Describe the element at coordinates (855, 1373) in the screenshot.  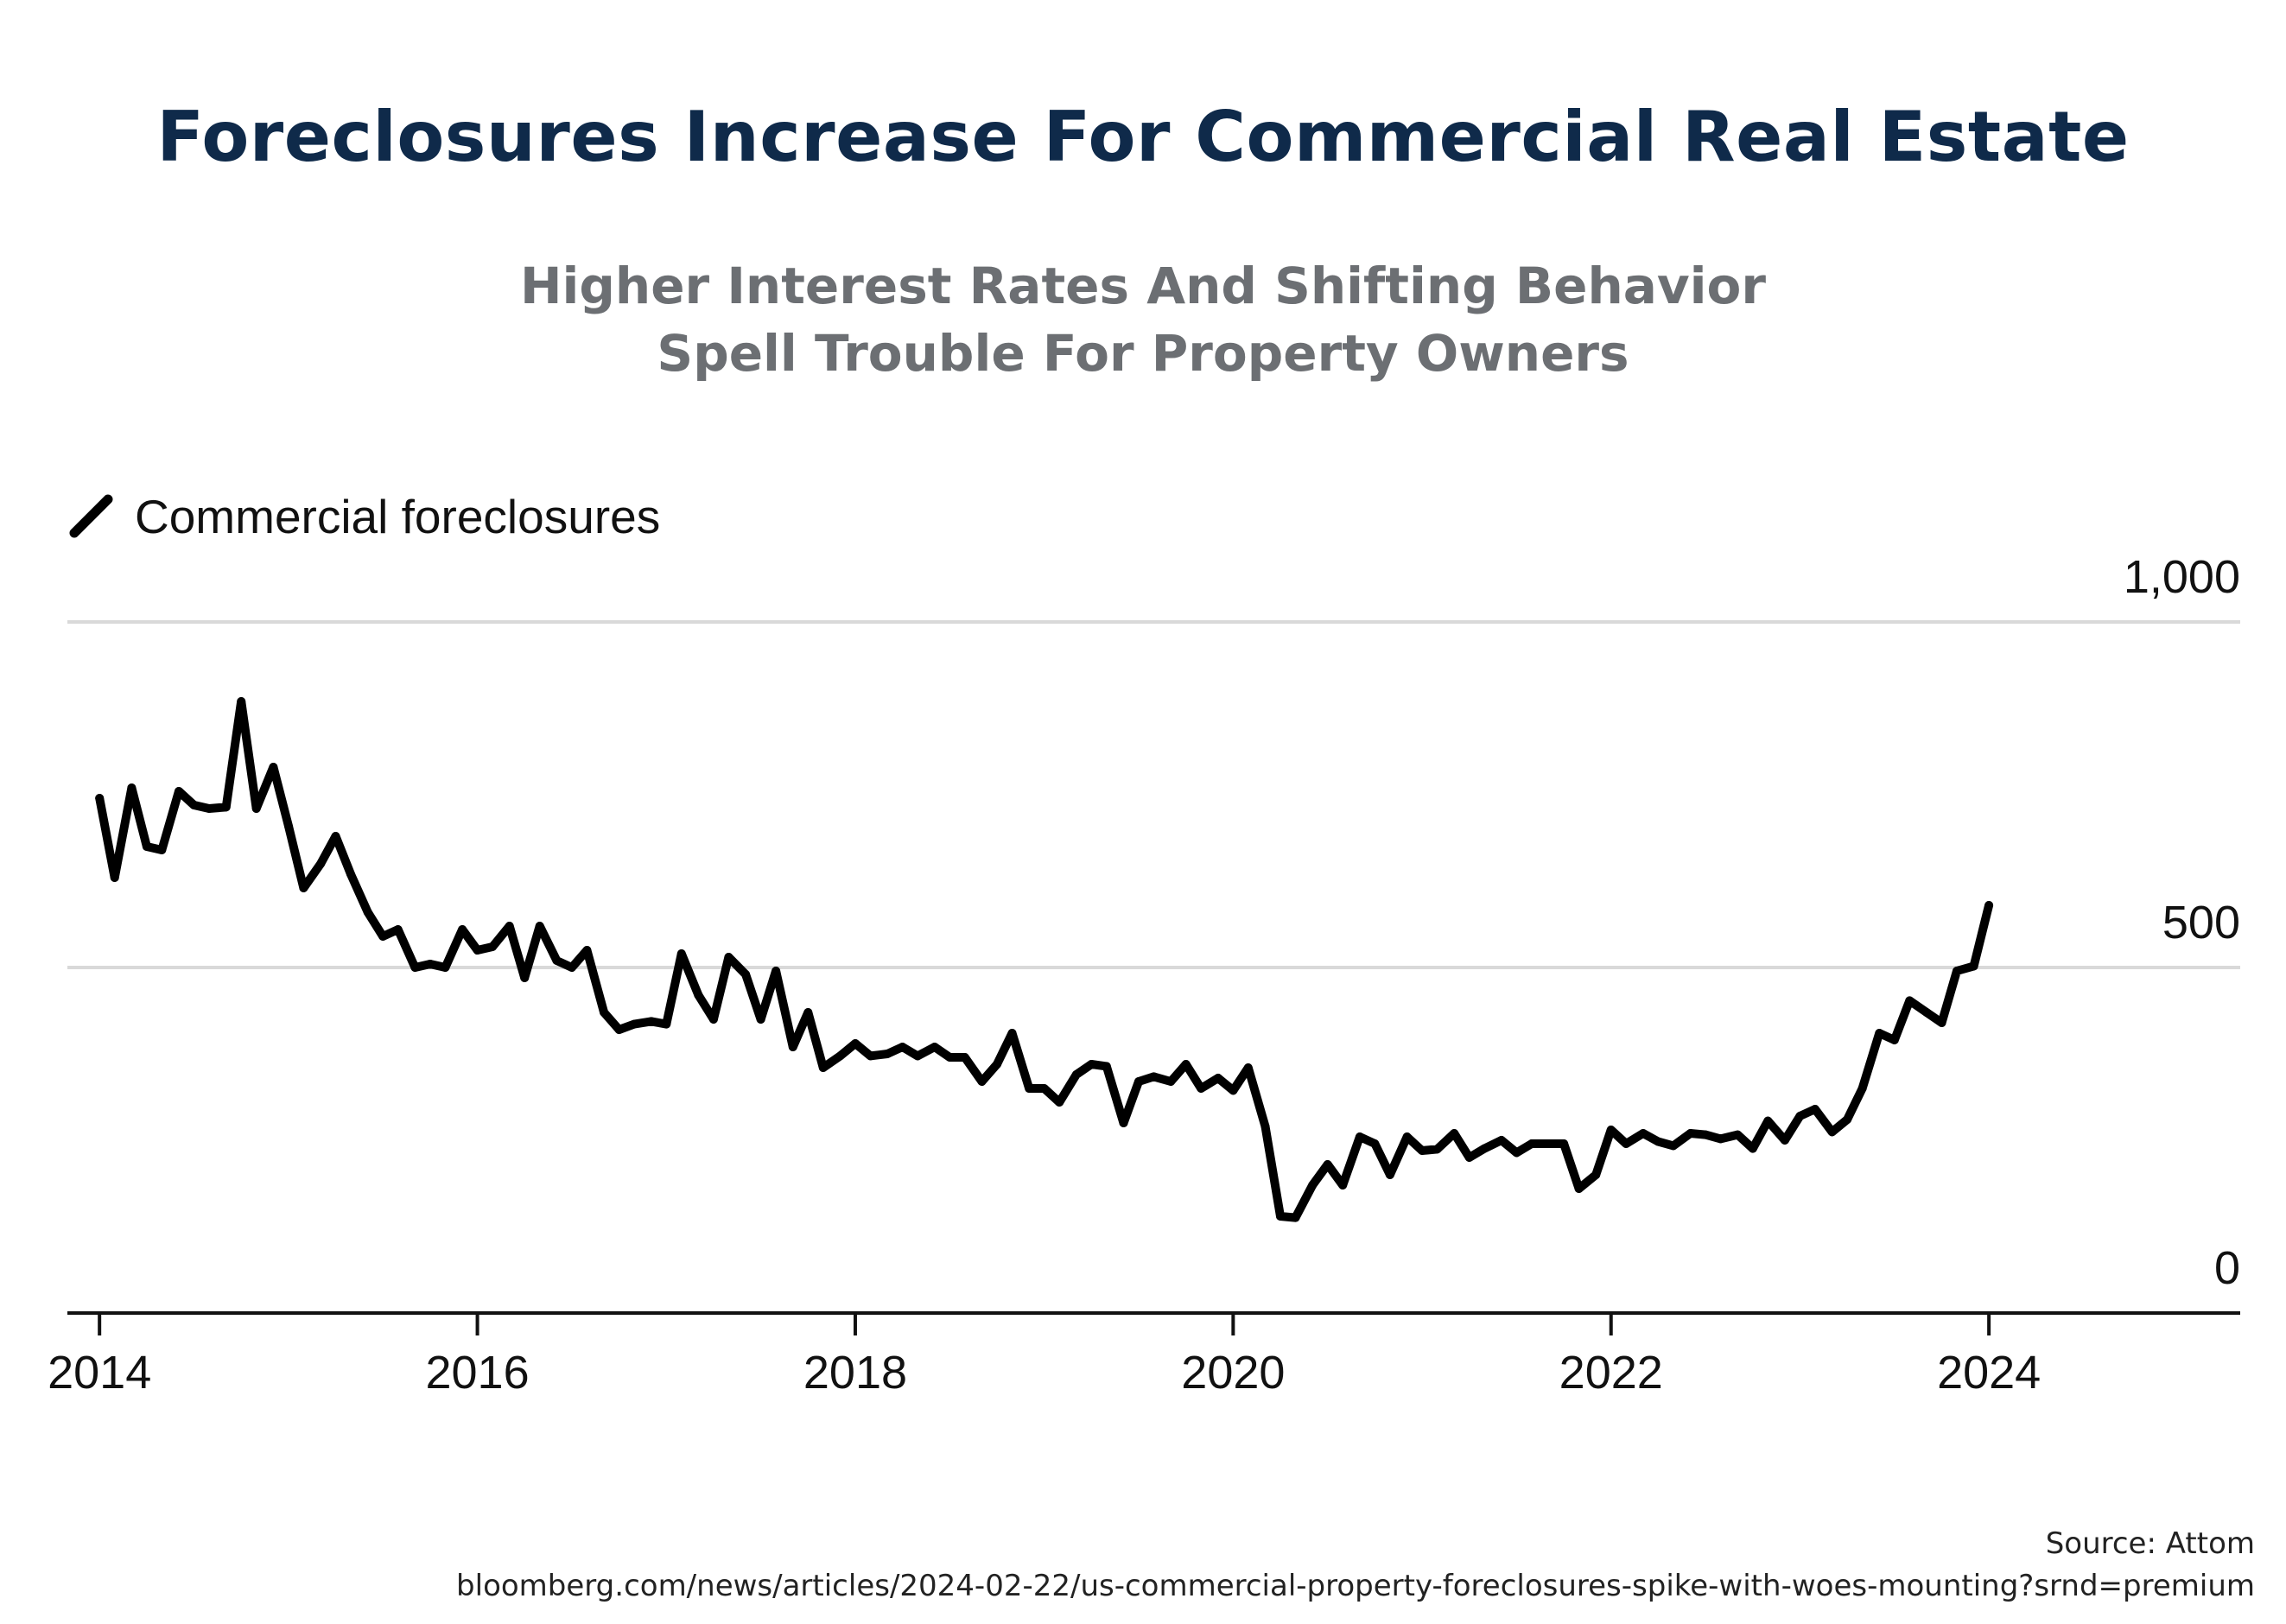
I see `x-tick-label: 2018` at that location.